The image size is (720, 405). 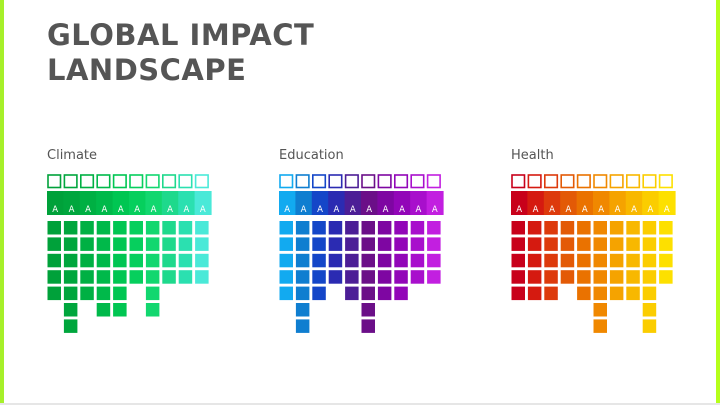 I want to click on education-label: Education, so click(x=311, y=155).